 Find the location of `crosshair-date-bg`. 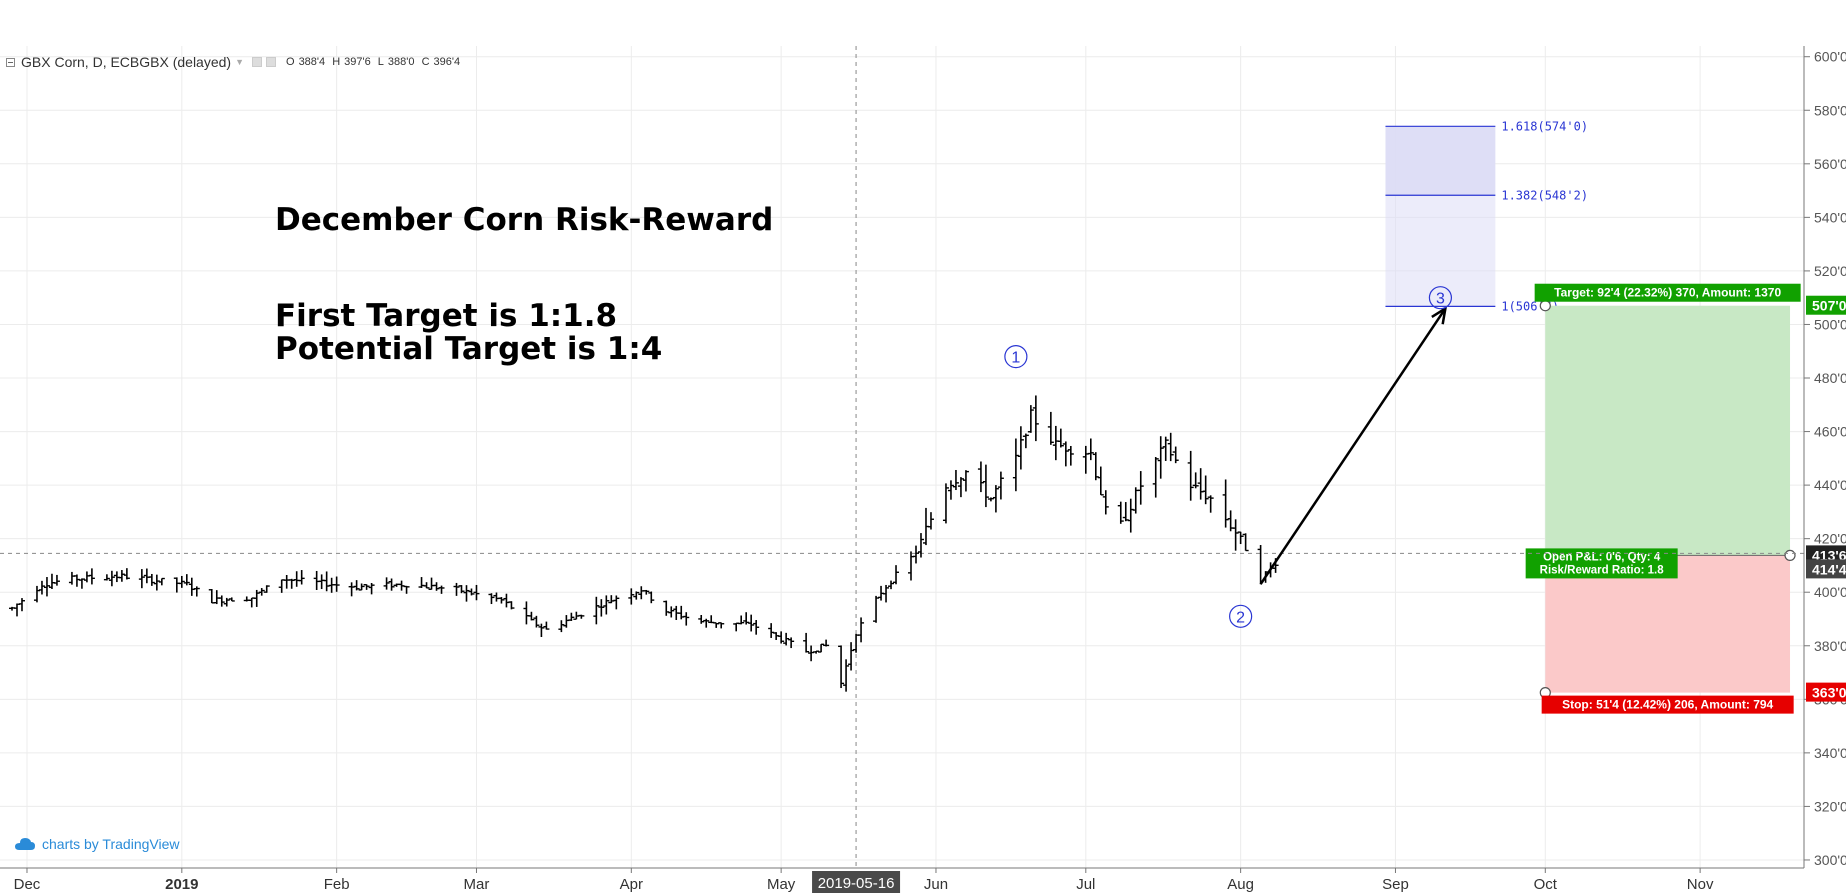

crosshair-date-bg is located at coordinates (856, 882).